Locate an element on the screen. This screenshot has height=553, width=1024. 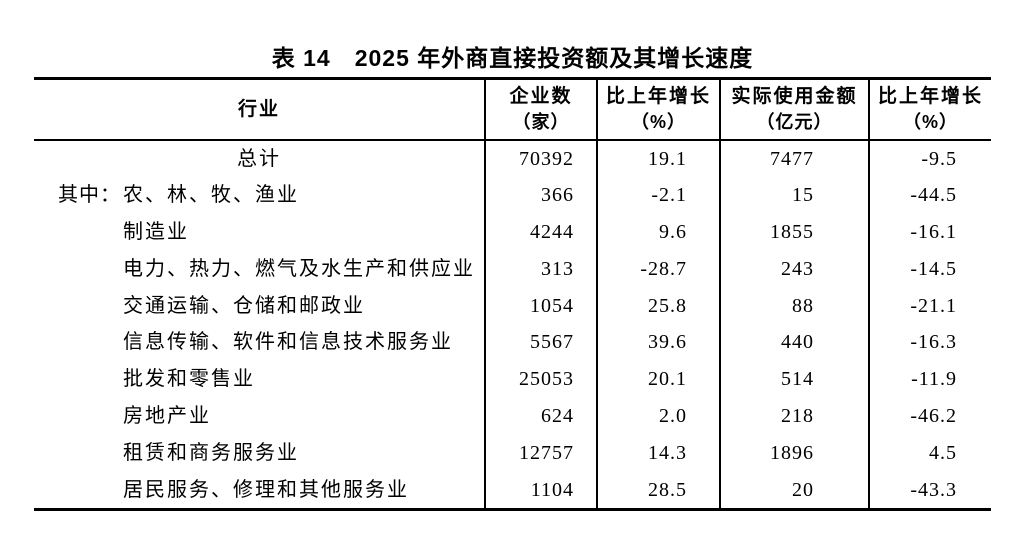
enterprises-growth-cell: 39.6 is located at coordinates (658, 343).